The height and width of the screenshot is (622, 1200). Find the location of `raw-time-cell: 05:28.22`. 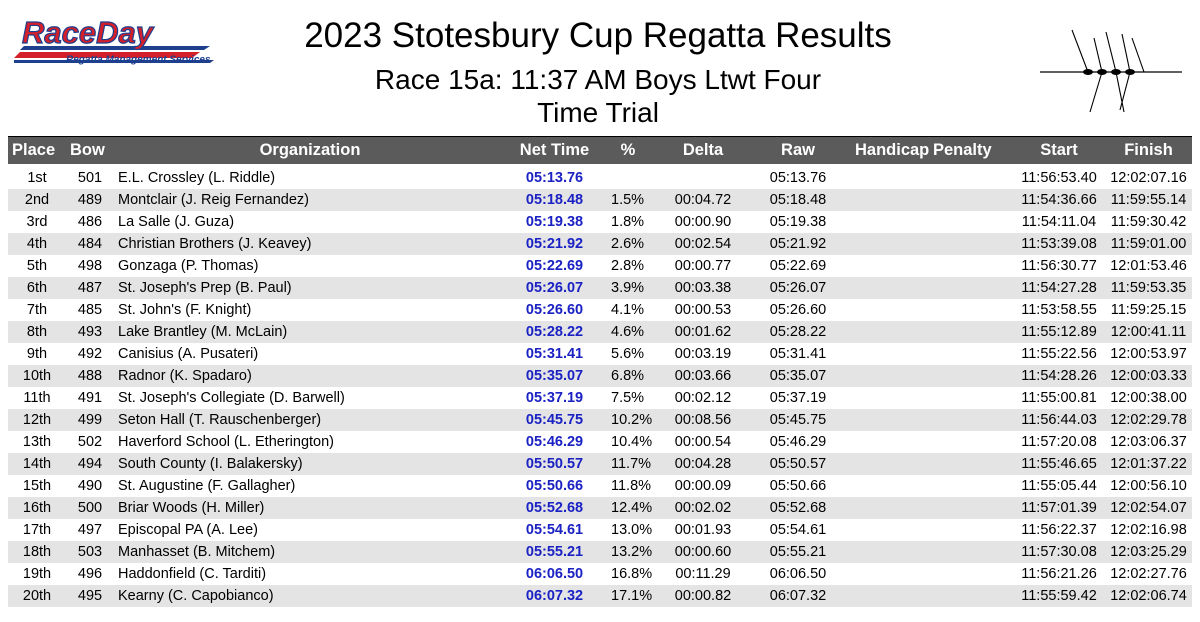

raw-time-cell: 05:28.22 is located at coordinates (798, 332).